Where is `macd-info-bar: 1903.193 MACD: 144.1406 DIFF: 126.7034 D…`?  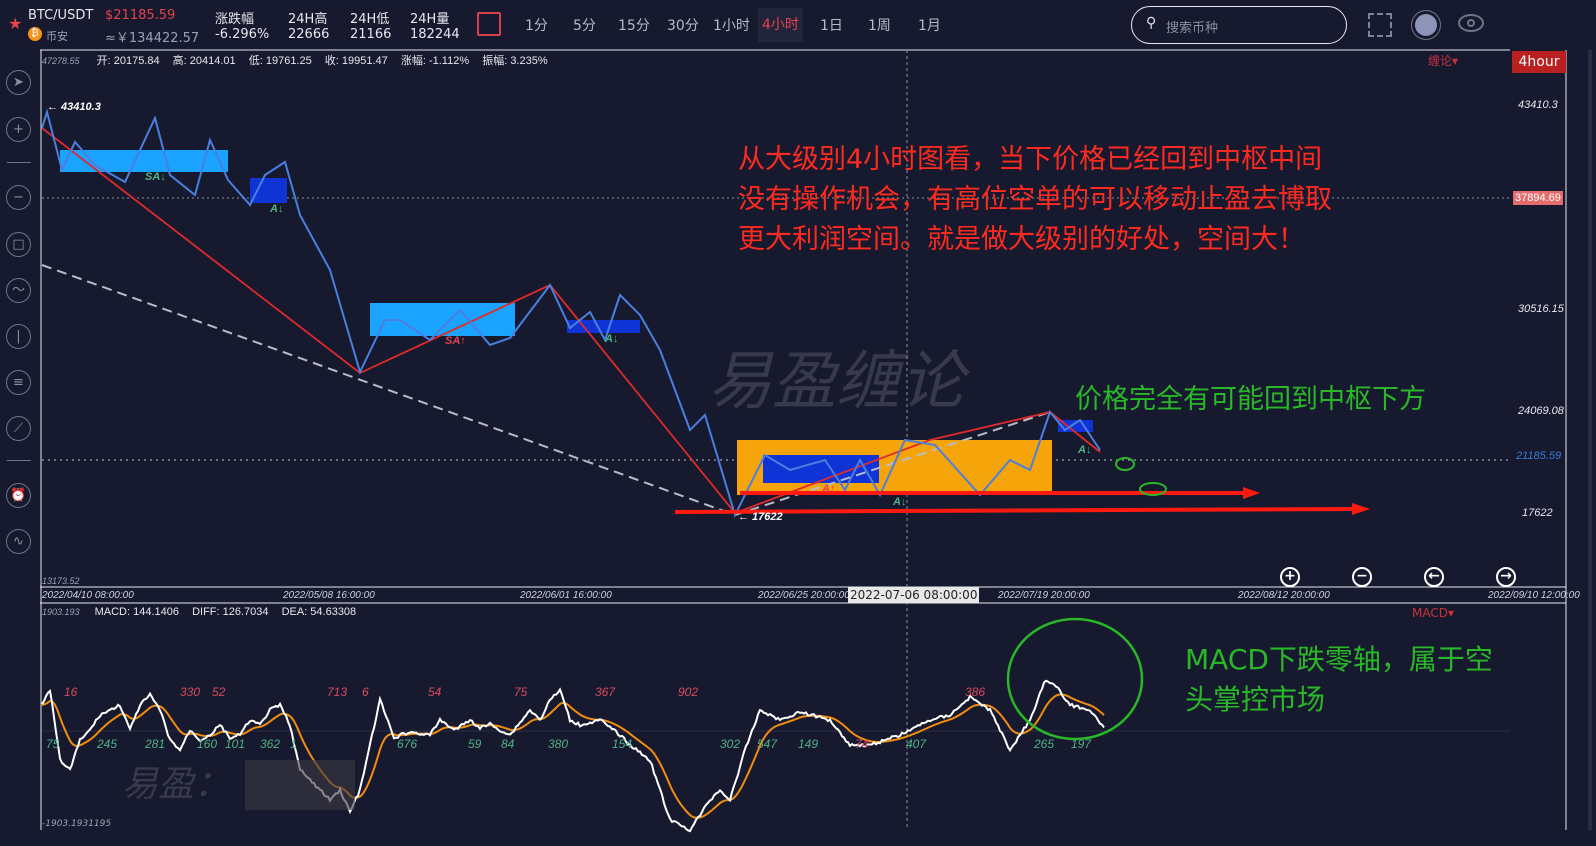 macd-info-bar: 1903.193 MACD: 144.1406 DIFF: 126.7034 D… is located at coordinates (199, 612).